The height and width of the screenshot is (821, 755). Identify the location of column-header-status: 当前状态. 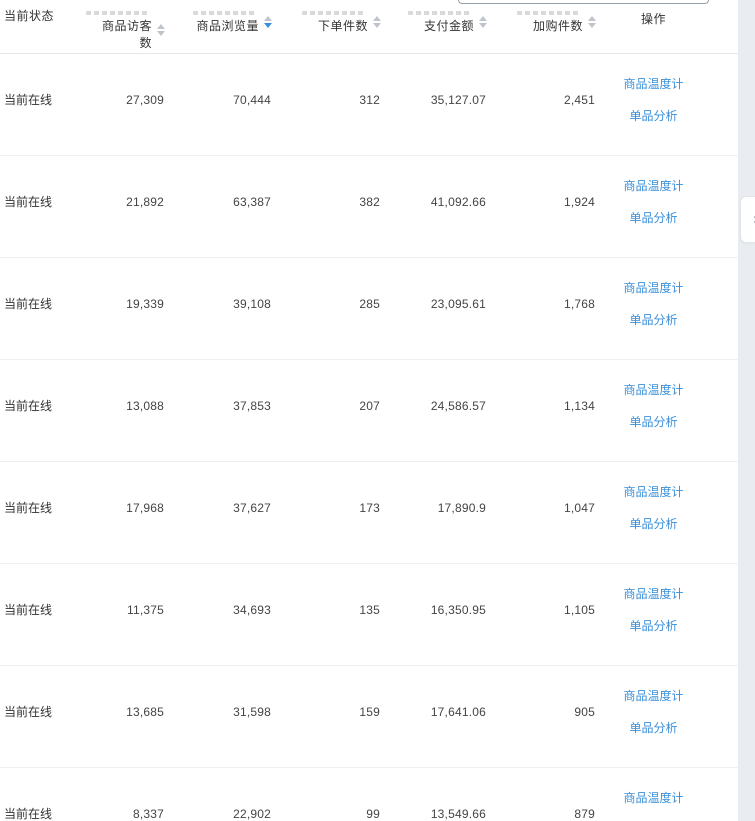
(45, 26).